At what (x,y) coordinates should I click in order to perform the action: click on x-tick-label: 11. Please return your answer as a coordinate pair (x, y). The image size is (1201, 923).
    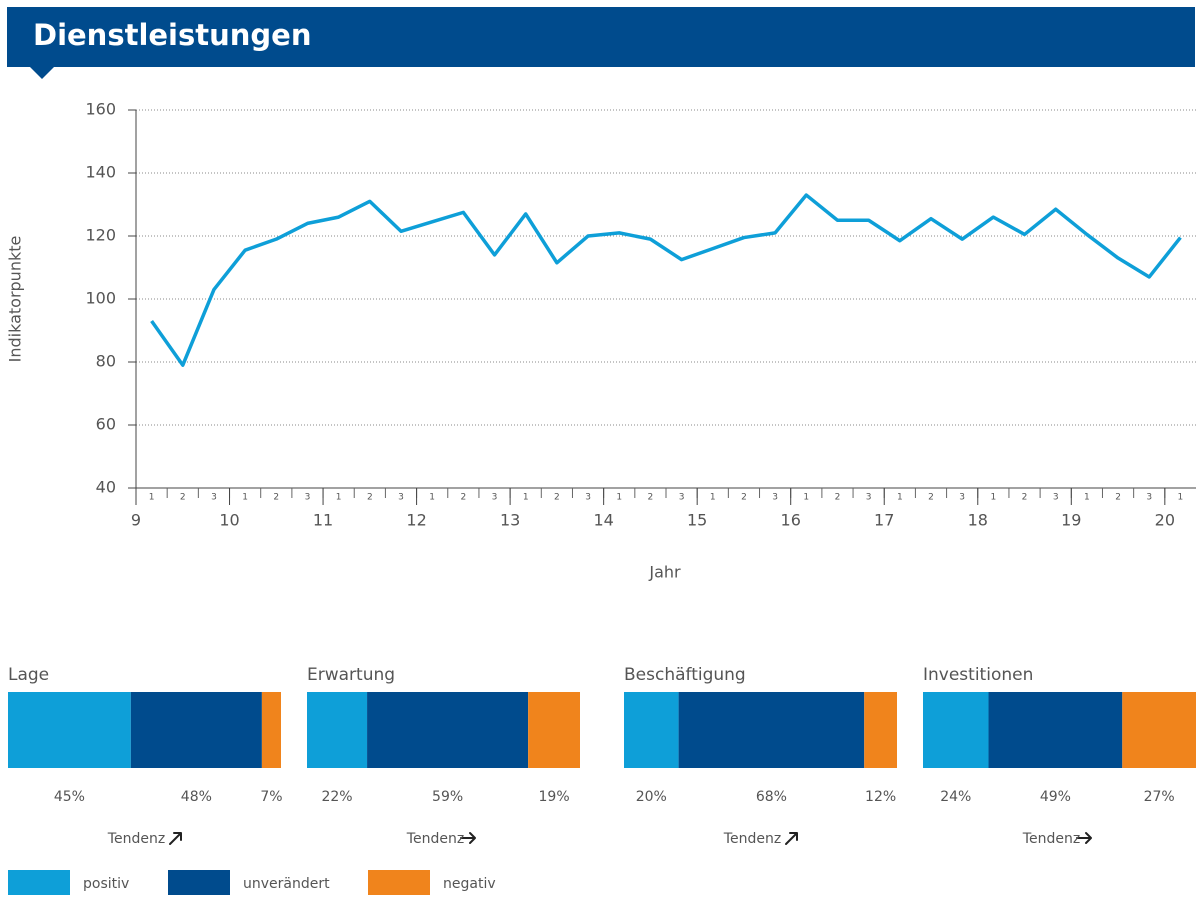
    Looking at the image, I should click on (323, 520).